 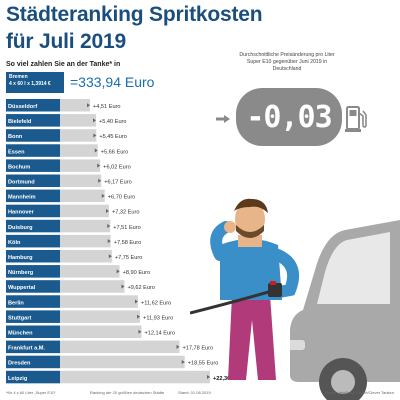 I want to click on page-title: Städteranking Spritkosten, so click(x=134, y=14).